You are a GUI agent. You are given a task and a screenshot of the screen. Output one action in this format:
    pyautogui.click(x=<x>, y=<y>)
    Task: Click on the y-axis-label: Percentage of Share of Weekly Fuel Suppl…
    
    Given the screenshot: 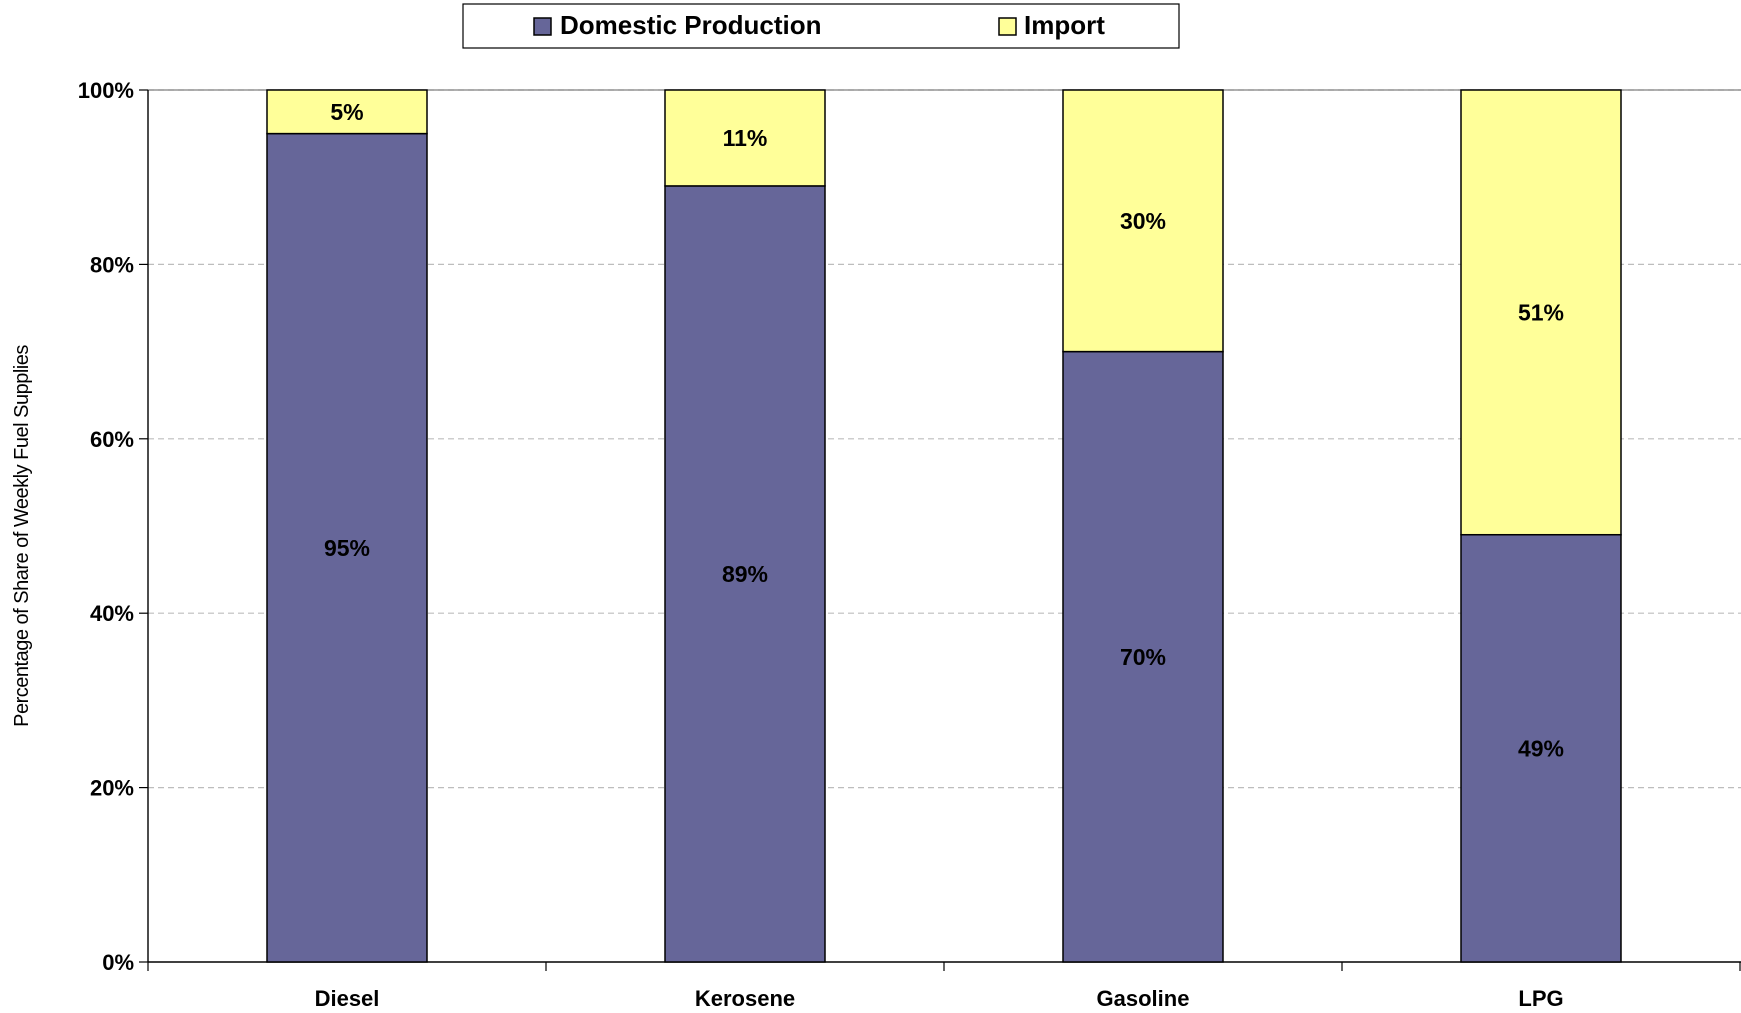 What is the action you would take?
    pyautogui.click(x=22, y=536)
    